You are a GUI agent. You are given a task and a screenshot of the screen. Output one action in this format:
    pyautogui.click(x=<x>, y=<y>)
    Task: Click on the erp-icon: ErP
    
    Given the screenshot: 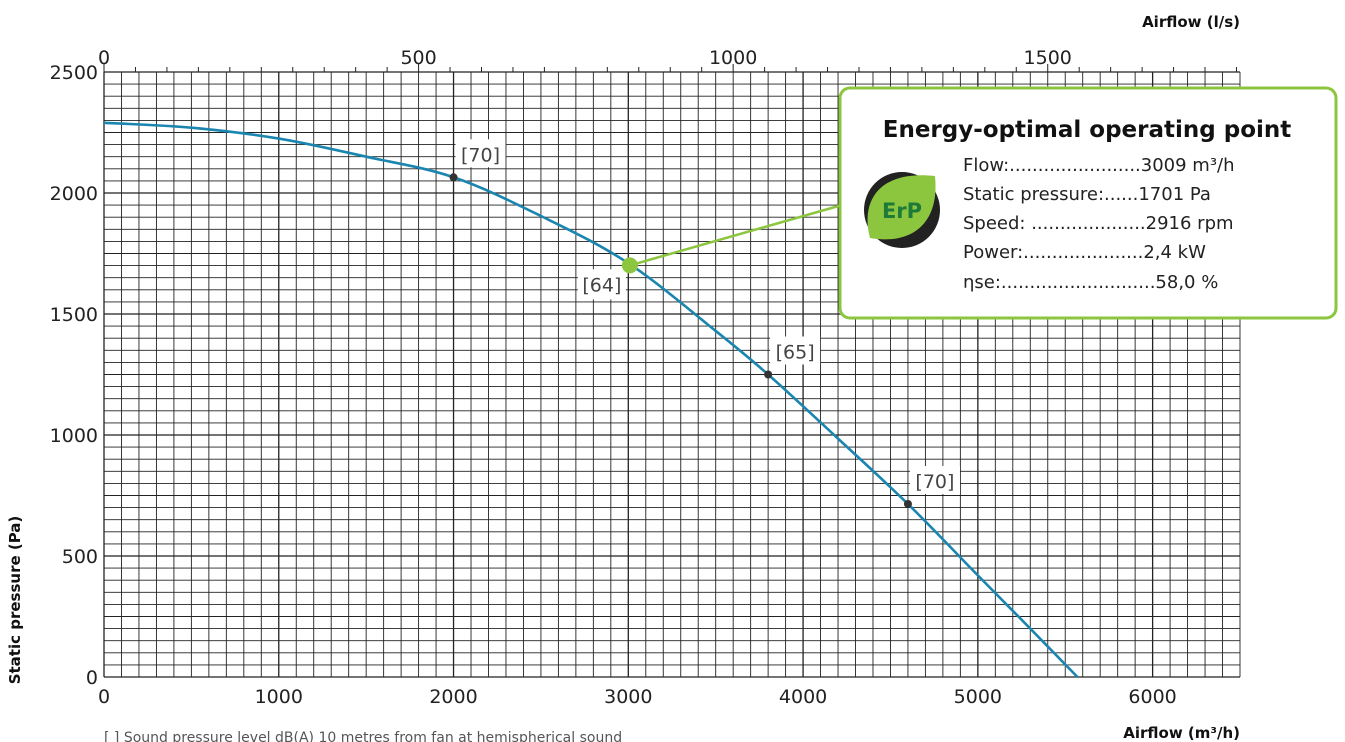 What is the action you would take?
    pyautogui.click(x=902, y=210)
    